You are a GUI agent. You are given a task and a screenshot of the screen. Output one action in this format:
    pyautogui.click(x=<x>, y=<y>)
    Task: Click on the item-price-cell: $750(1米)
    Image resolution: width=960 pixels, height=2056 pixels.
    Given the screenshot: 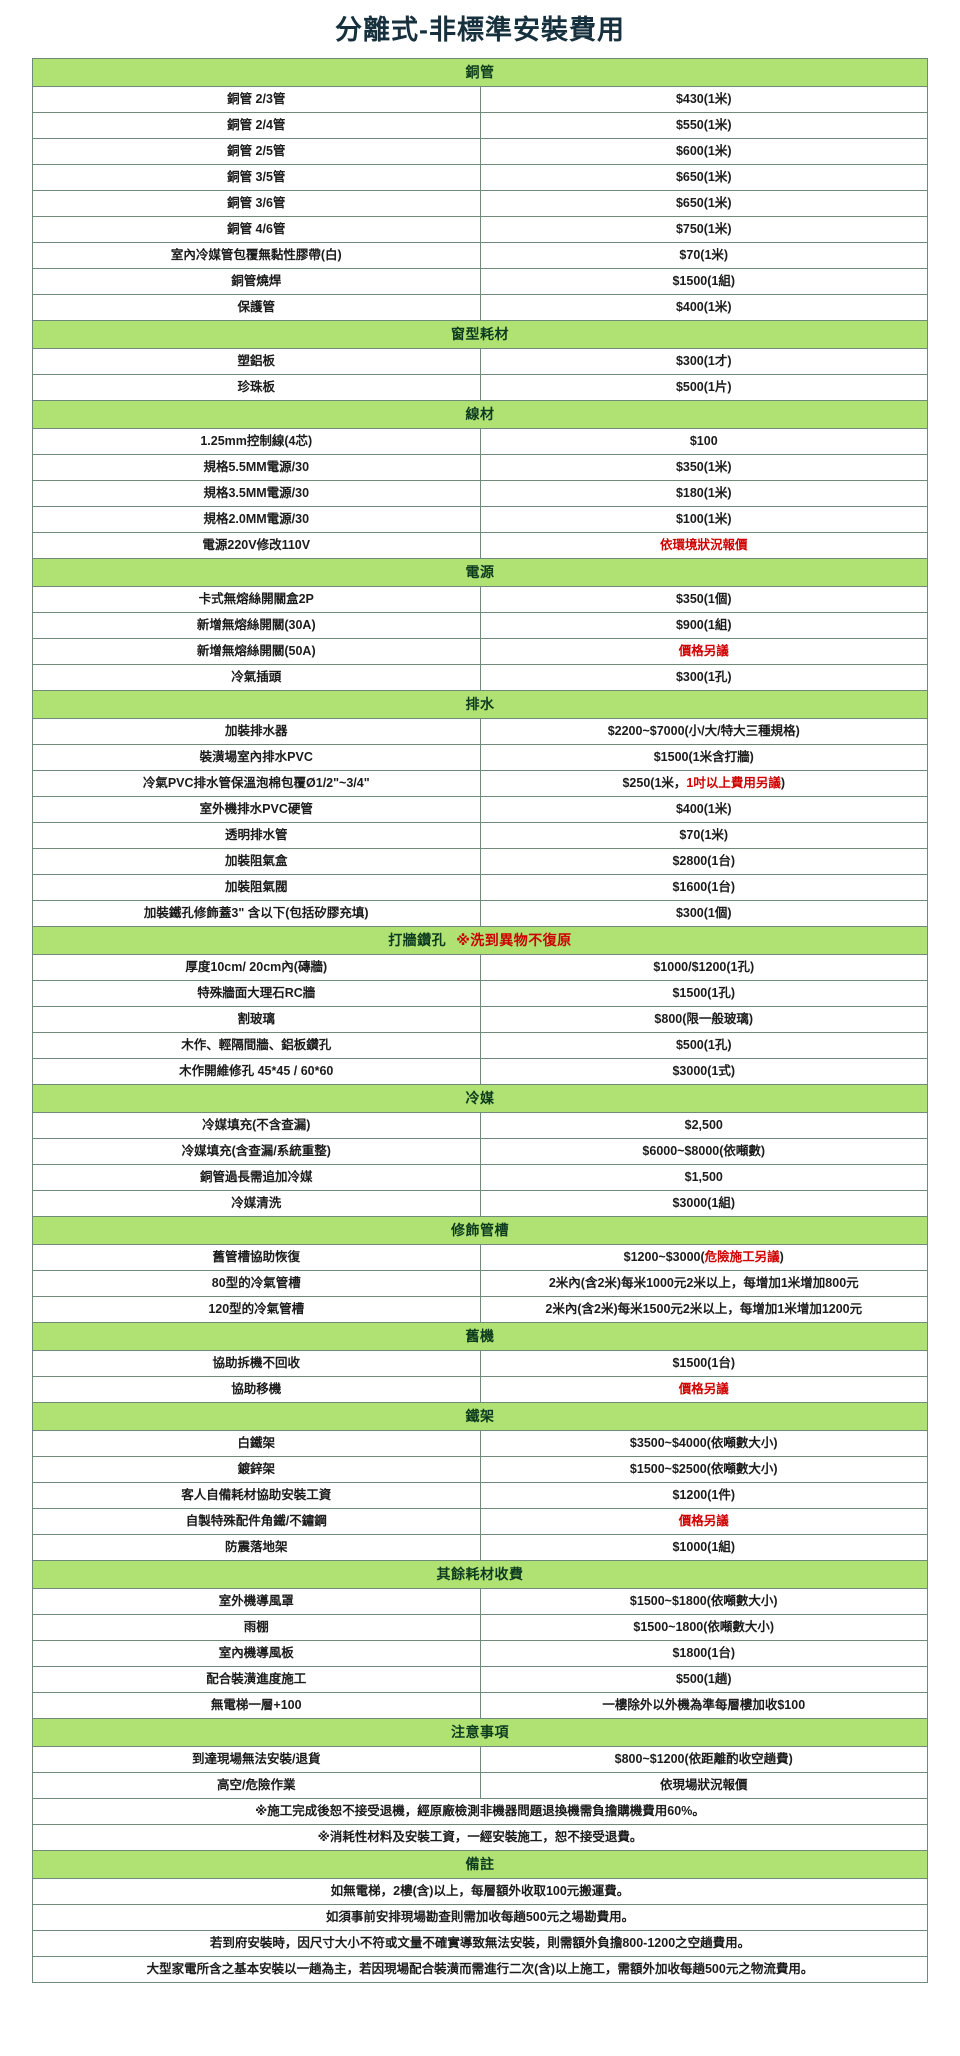 What is the action you would take?
    pyautogui.click(x=703, y=230)
    